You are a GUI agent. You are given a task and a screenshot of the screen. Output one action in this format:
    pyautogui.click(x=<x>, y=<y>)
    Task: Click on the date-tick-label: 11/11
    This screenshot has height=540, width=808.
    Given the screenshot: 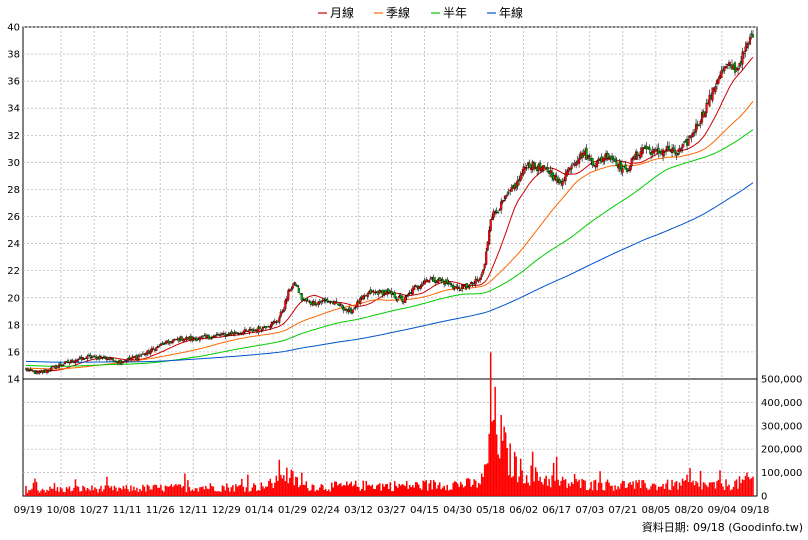 What is the action you would take?
    pyautogui.click(x=127, y=510)
    